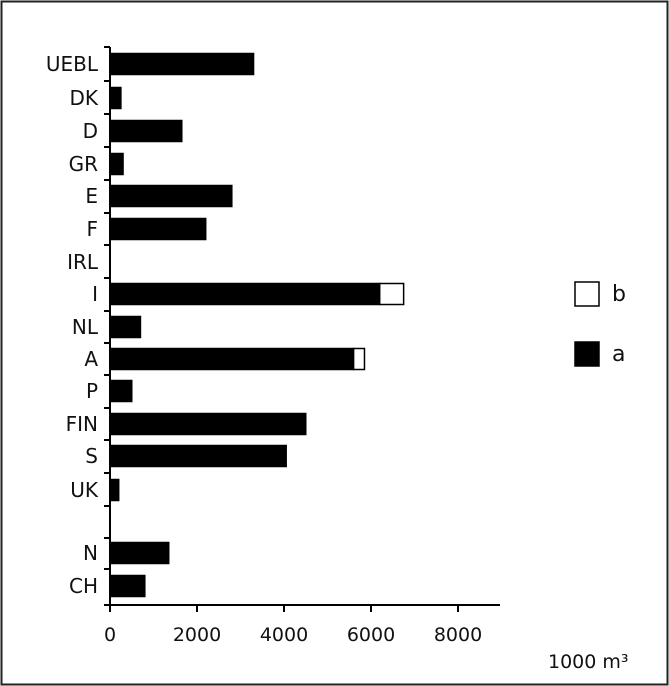  What do you see at coordinates (114, 490) in the screenshot?
I see `bar-uk-series-a` at bounding box center [114, 490].